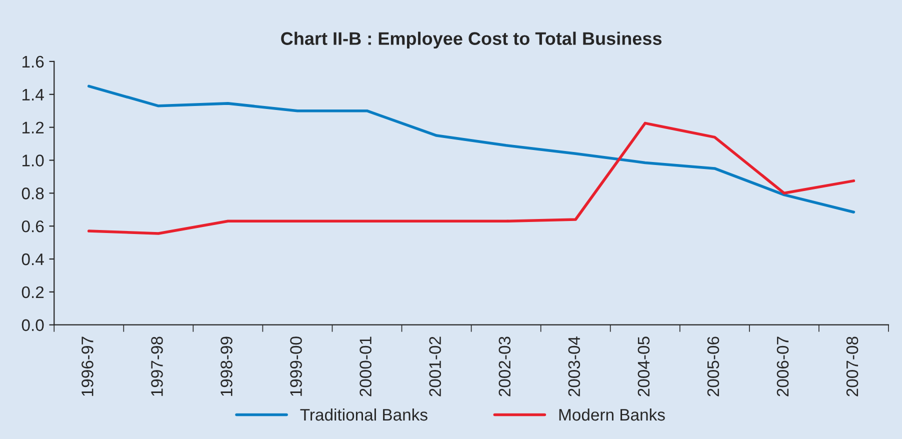 This screenshot has height=439, width=902. What do you see at coordinates (33, 226) in the screenshot?
I see `y-tick-label: 0.6` at bounding box center [33, 226].